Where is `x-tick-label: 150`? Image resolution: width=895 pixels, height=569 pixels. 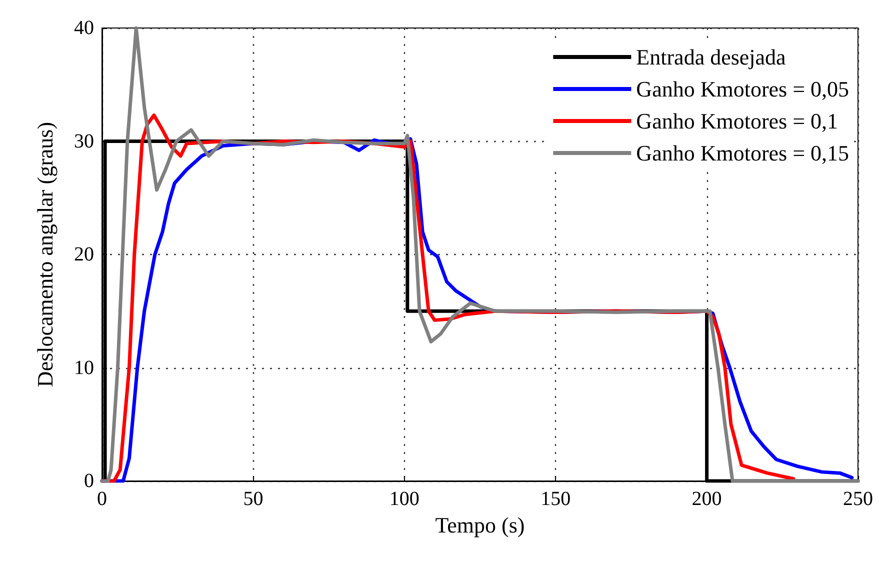 x-tick-label: 150 is located at coordinates (555, 499).